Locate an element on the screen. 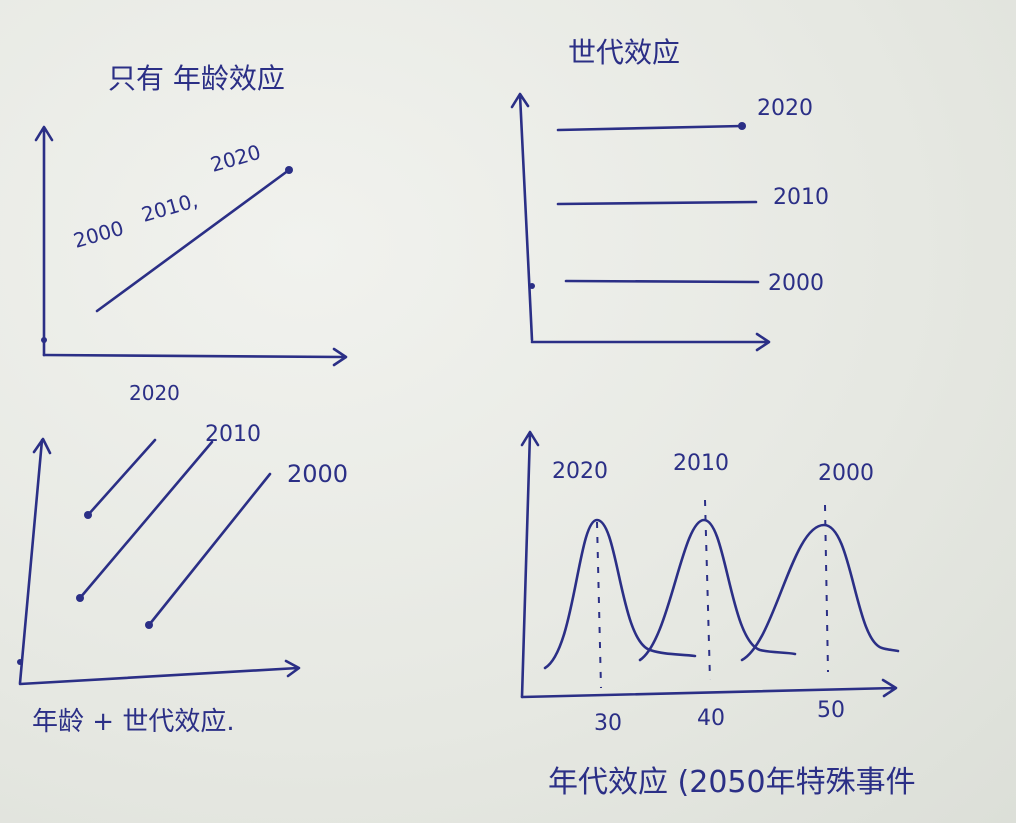  chart4-peak-line-2020 is located at coordinates (599, 605).